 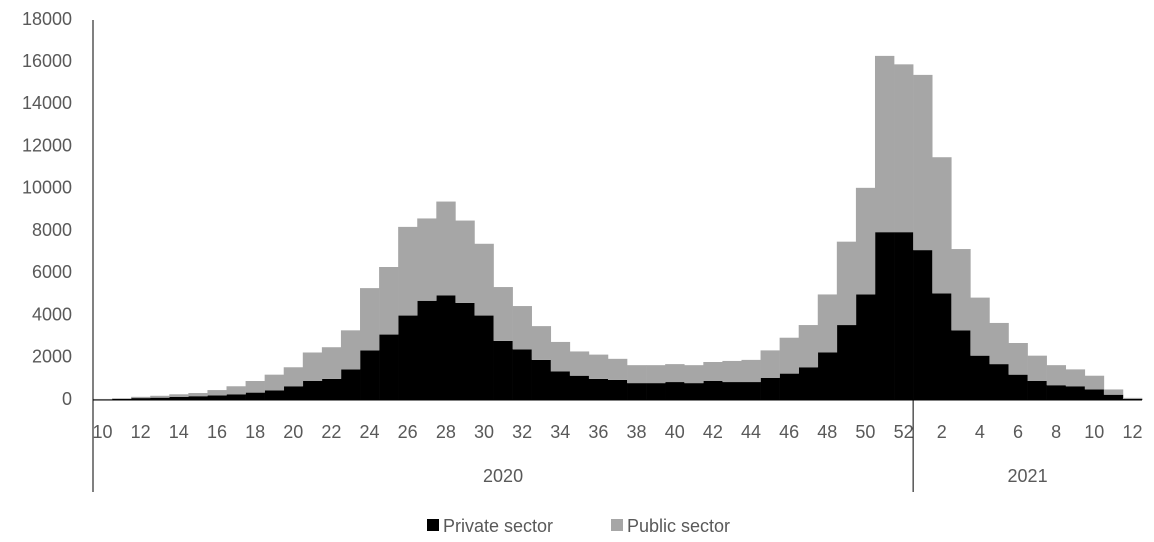 What do you see at coordinates (865, 432) in the screenshot?
I see `x-tick-label: 50` at bounding box center [865, 432].